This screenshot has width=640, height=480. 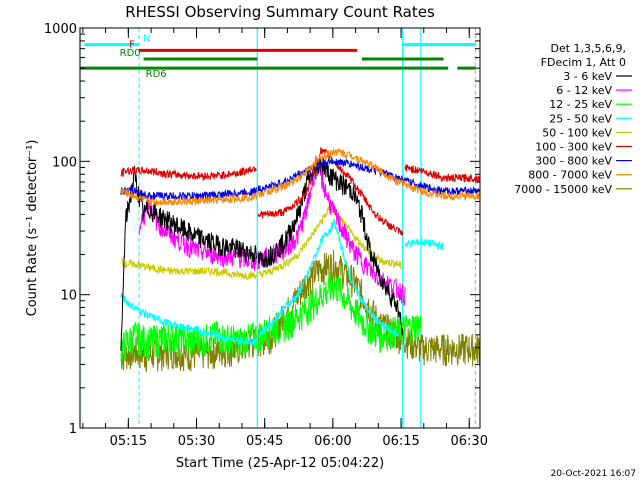 What do you see at coordinates (593, 474) in the screenshot?
I see `footer-timestamp: 20-Oct-2021 16:07` at bounding box center [593, 474].